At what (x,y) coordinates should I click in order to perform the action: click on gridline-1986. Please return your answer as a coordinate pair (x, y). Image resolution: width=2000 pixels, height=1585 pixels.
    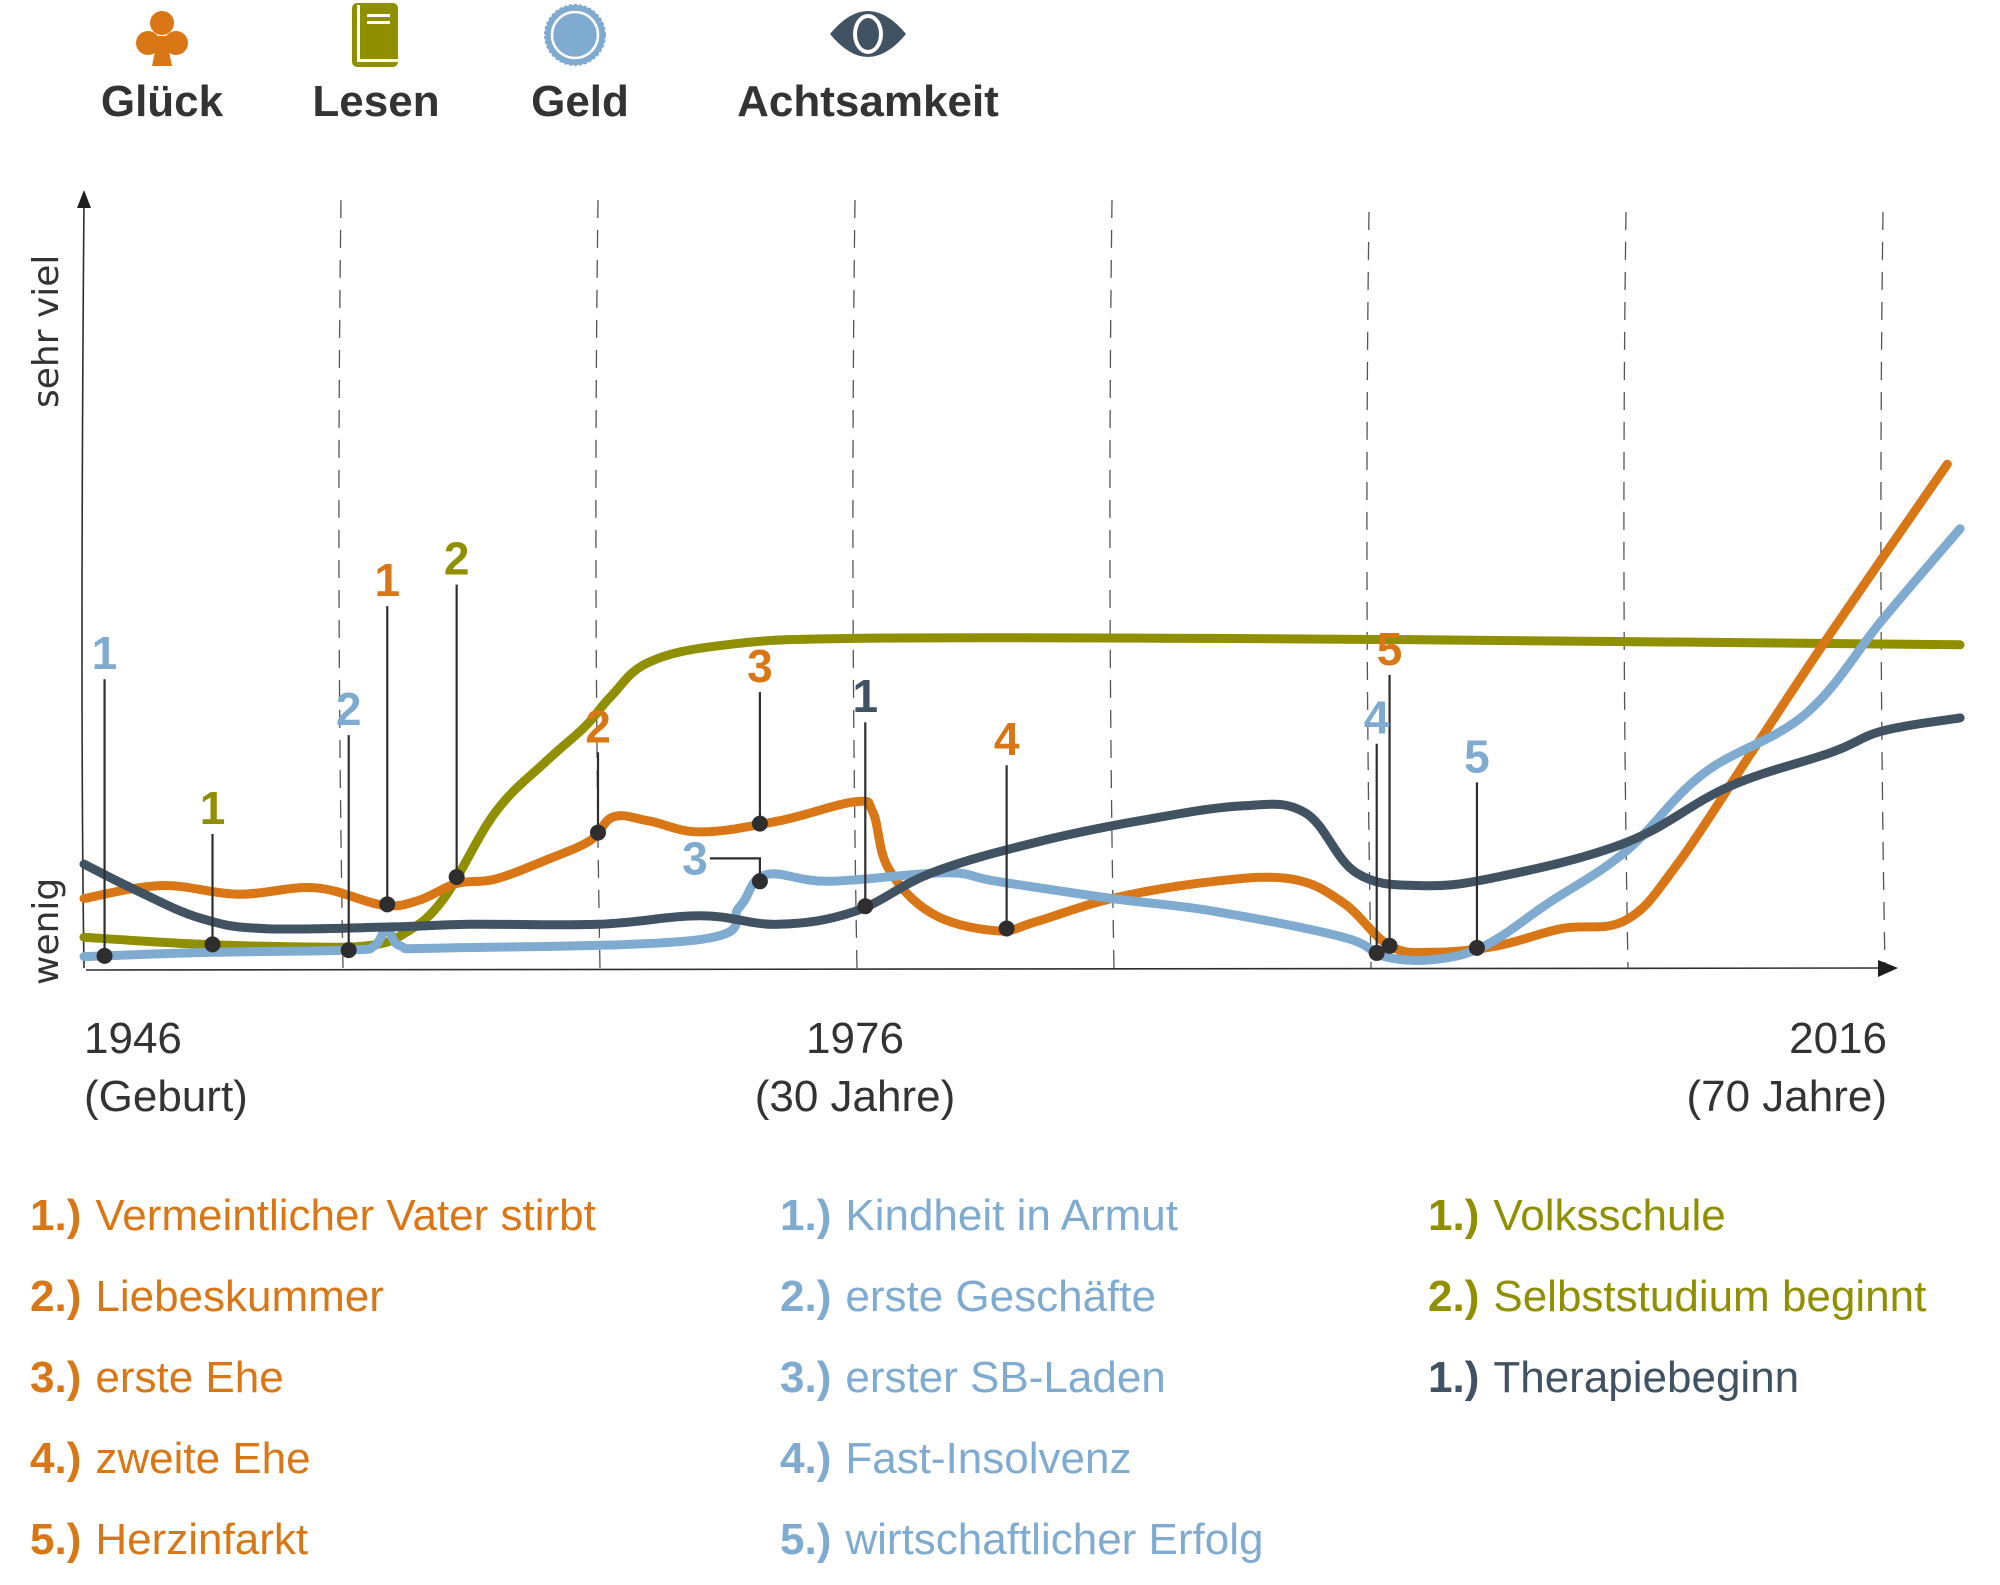
    Looking at the image, I should click on (1112, 584).